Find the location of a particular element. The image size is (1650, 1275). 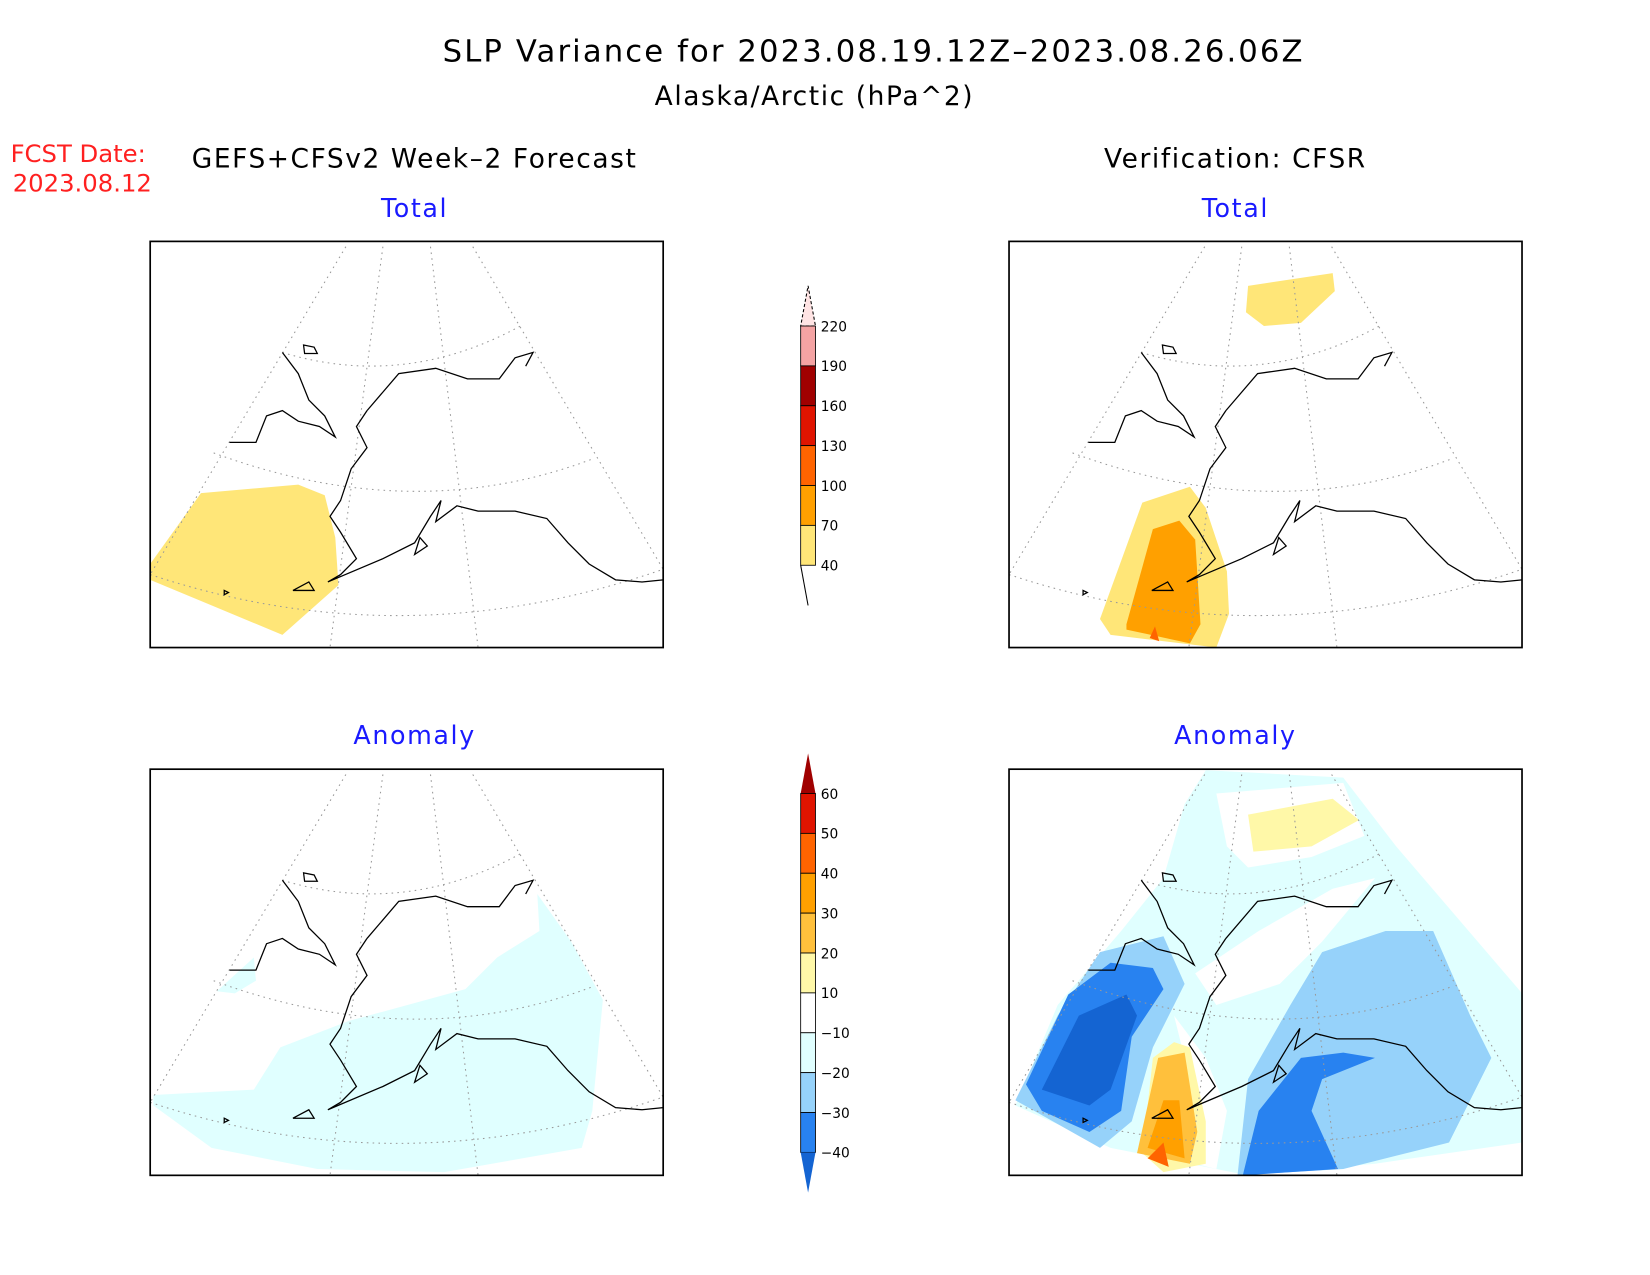

panel-title-verification-anomaly: Anomaly is located at coordinates (1235, 735).